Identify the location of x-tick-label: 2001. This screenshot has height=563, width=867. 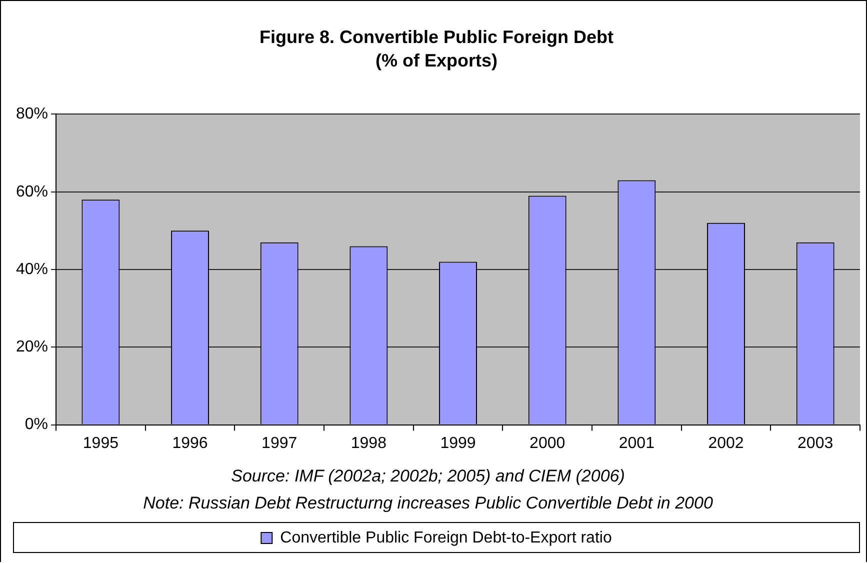
(636, 443).